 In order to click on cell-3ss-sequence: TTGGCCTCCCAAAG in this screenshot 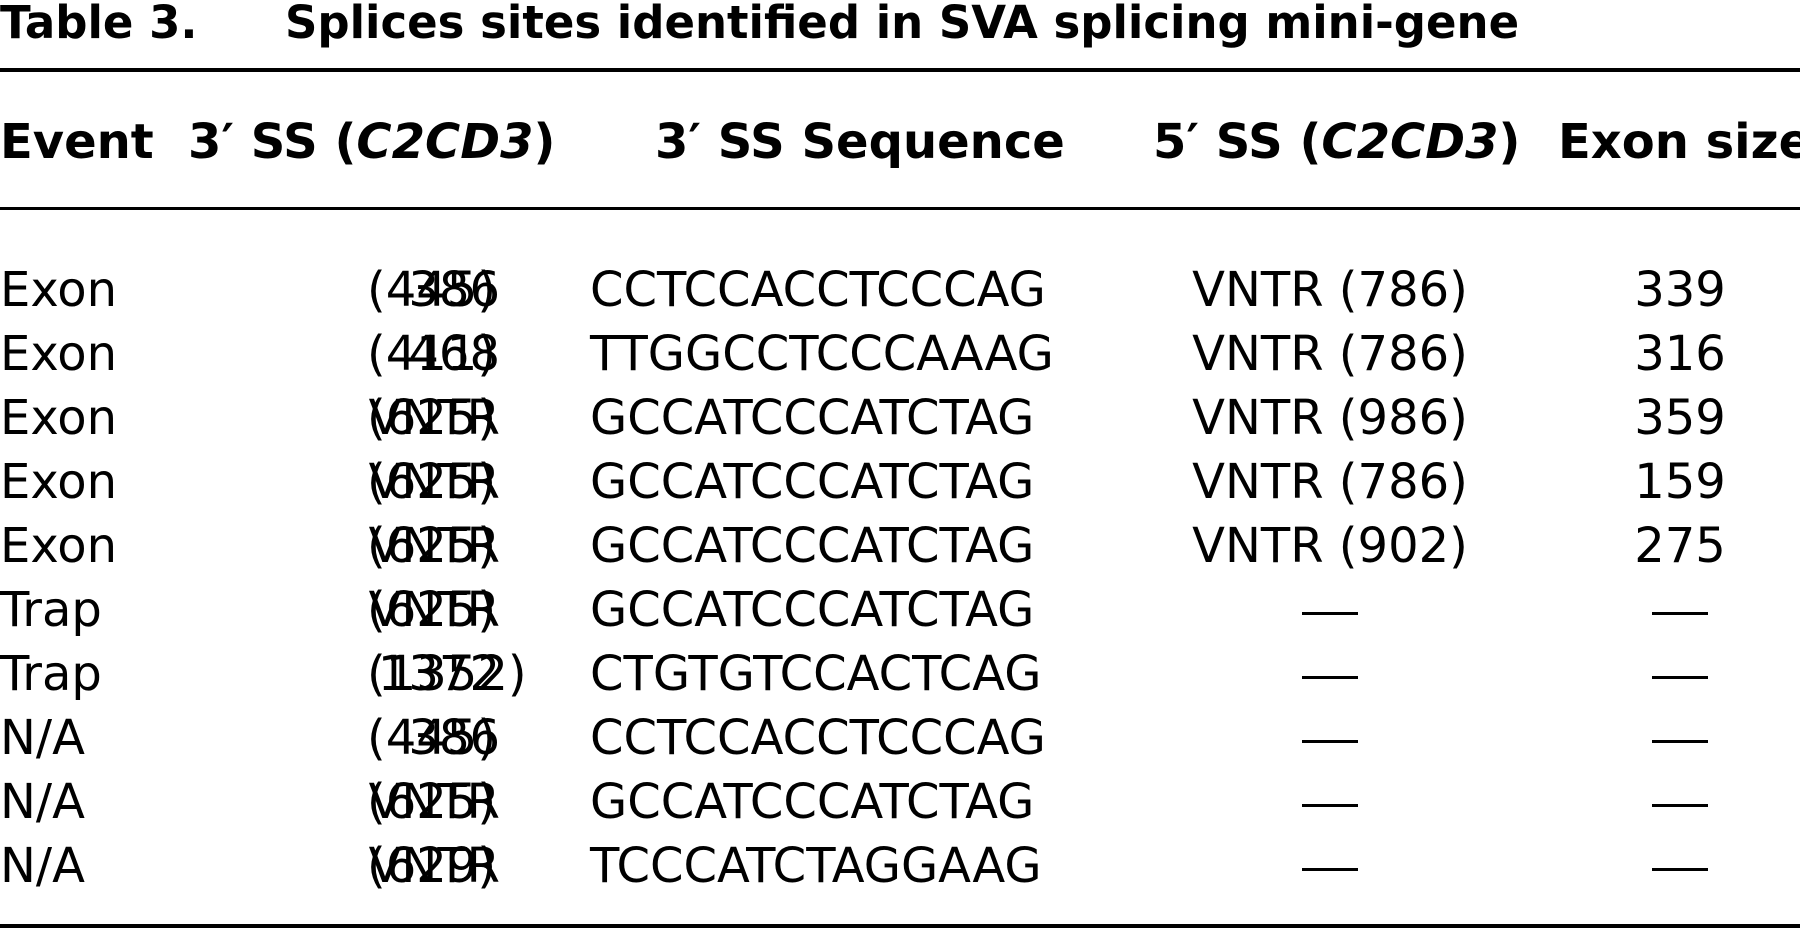, I will do `click(822, 354)`.